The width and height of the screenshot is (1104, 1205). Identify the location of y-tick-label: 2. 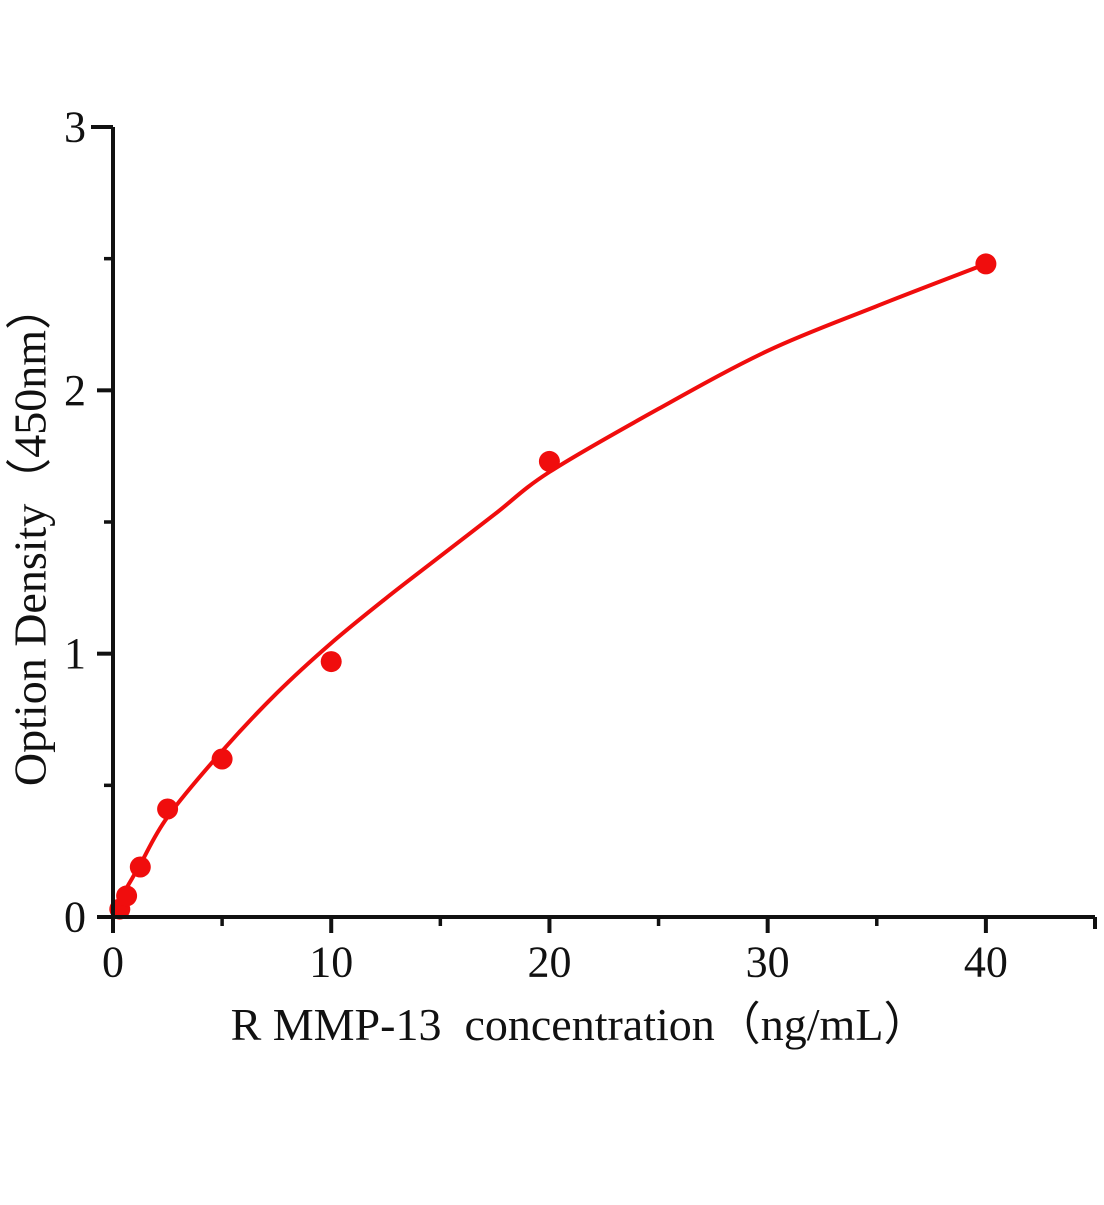
(75, 390).